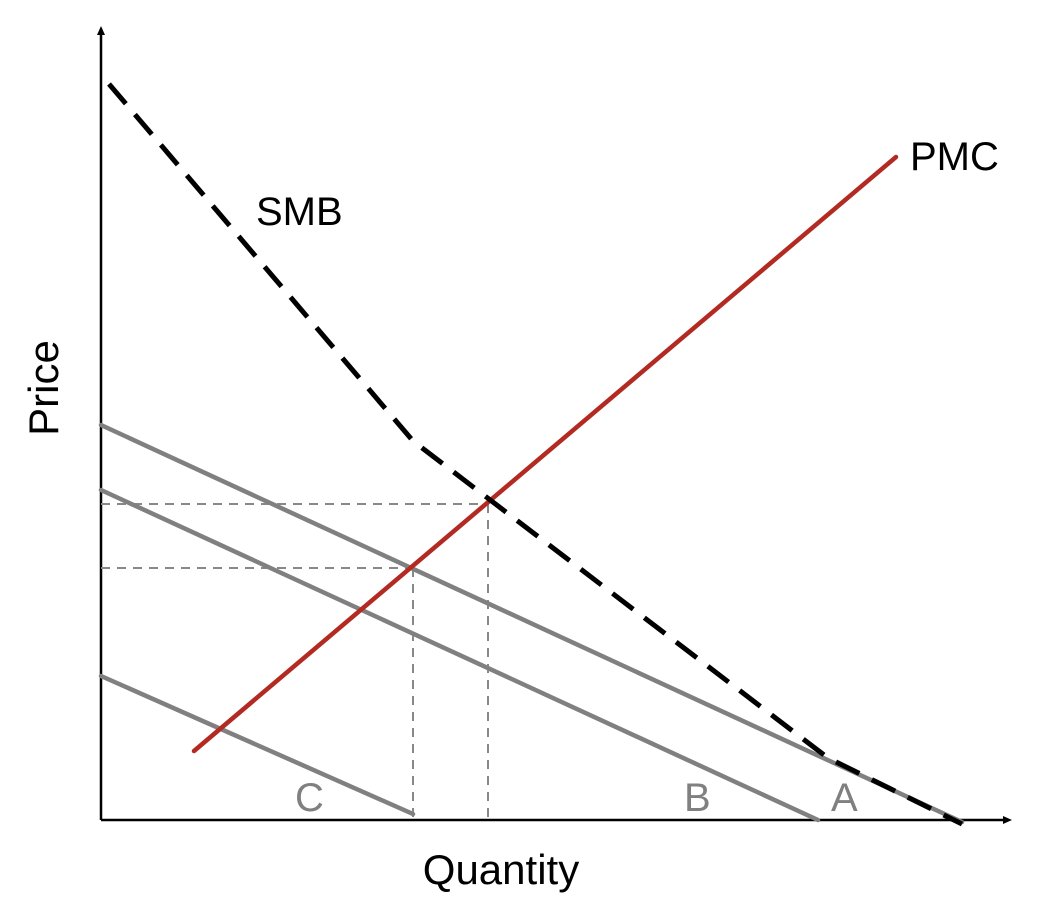 The width and height of the screenshot is (1050, 912). Describe the element at coordinates (309, 798) in the screenshot. I see `demand-label-c: C` at that location.